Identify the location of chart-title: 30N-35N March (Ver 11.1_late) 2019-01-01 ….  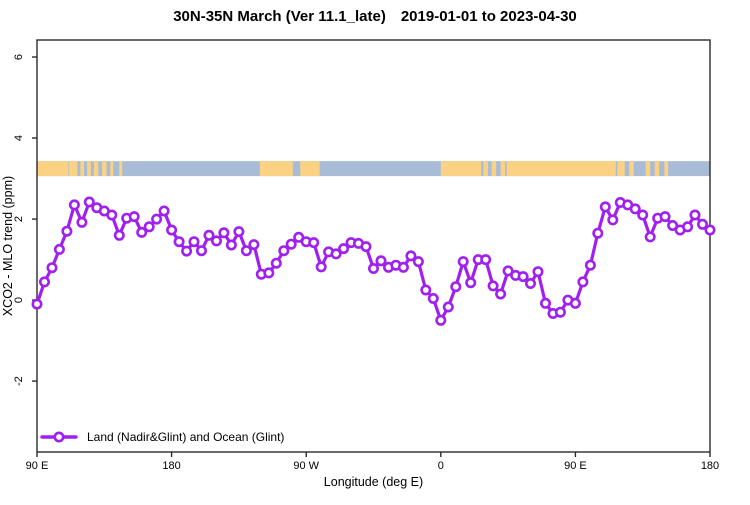
(375, 16).